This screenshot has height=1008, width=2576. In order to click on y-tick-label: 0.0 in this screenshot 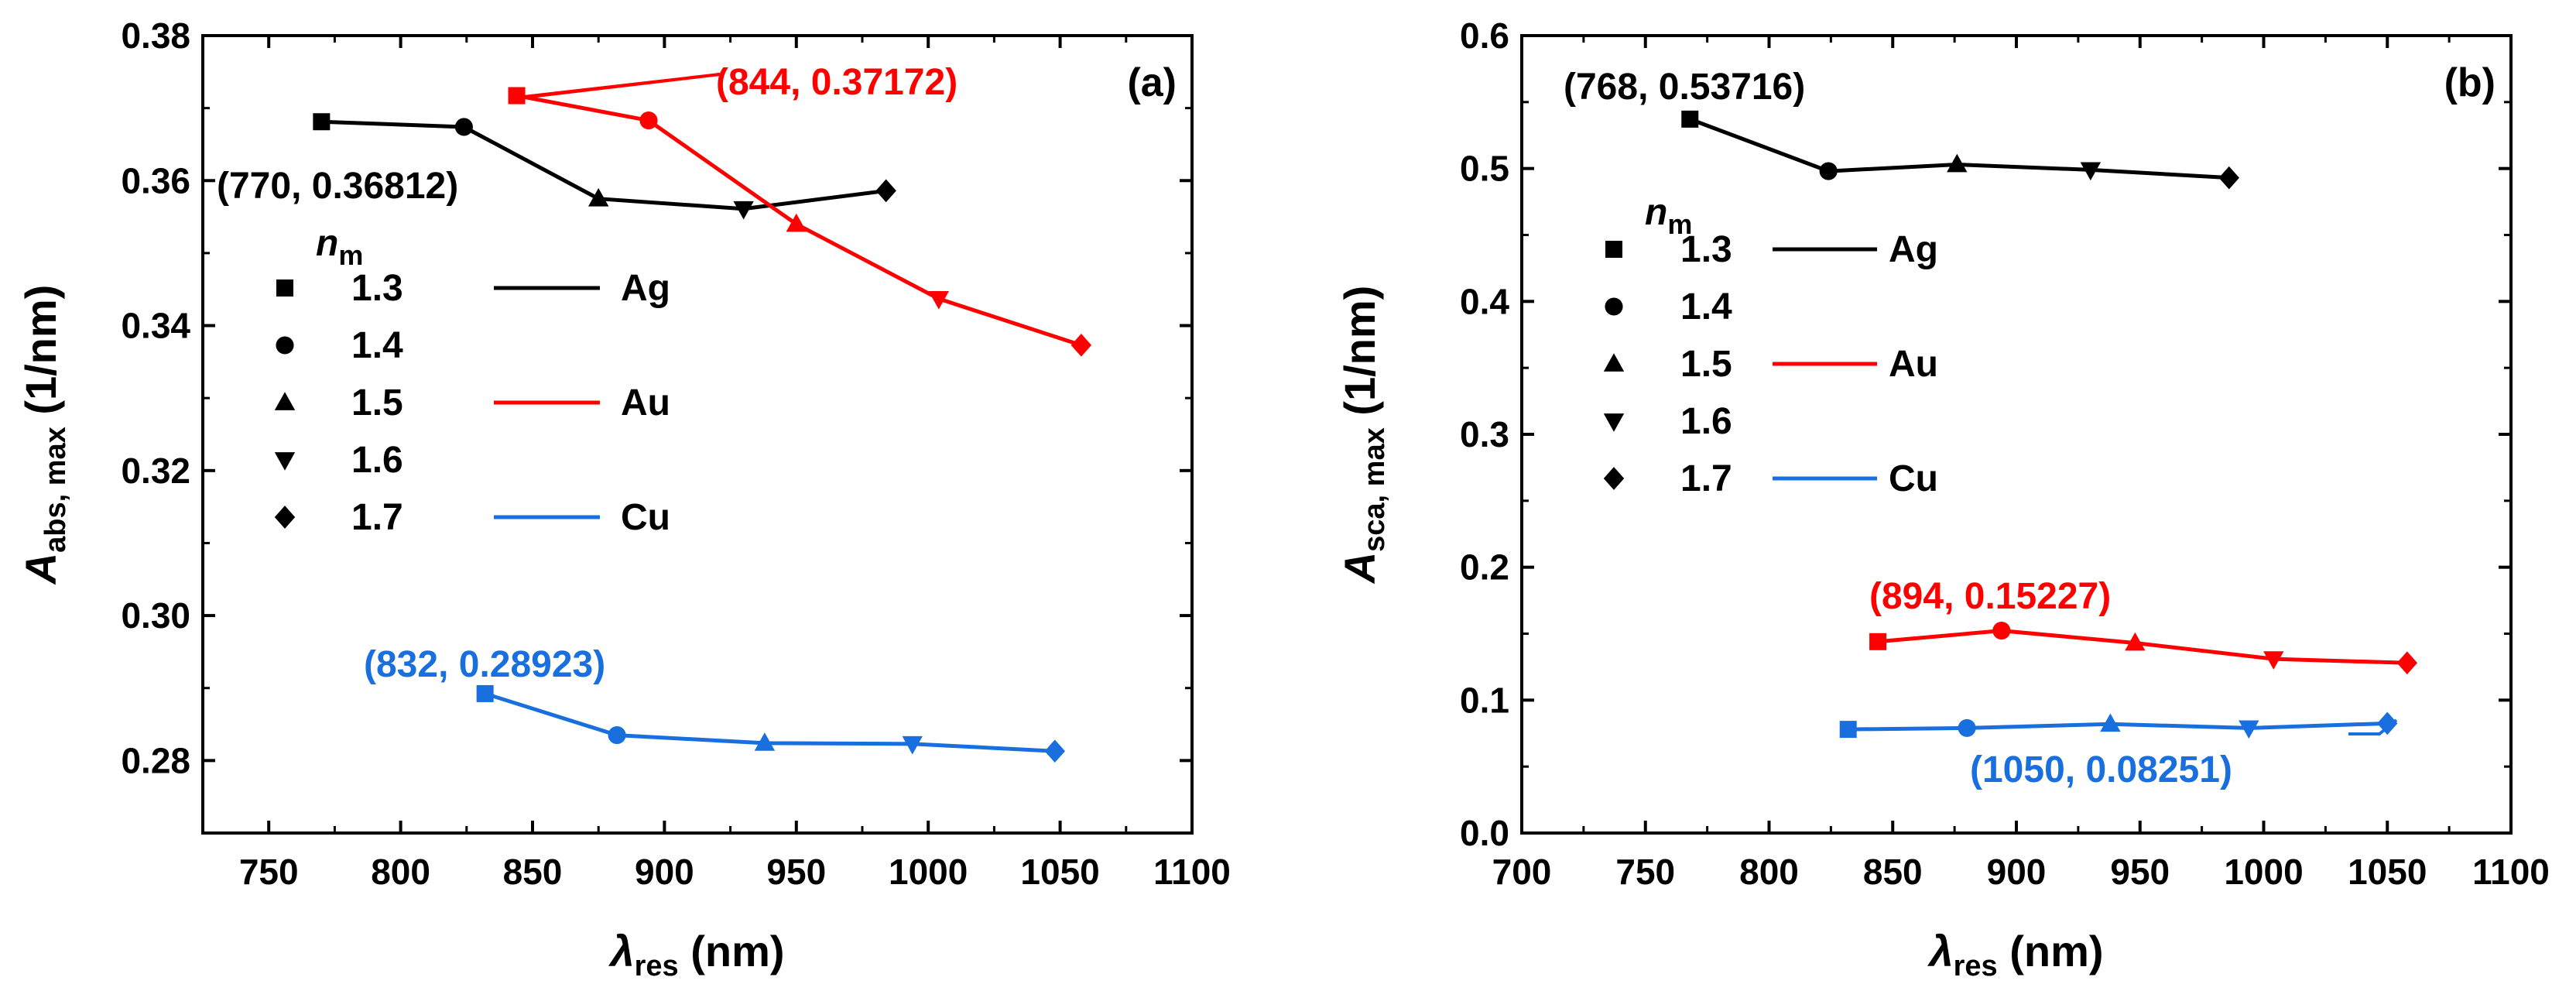, I will do `click(1484, 833)`.